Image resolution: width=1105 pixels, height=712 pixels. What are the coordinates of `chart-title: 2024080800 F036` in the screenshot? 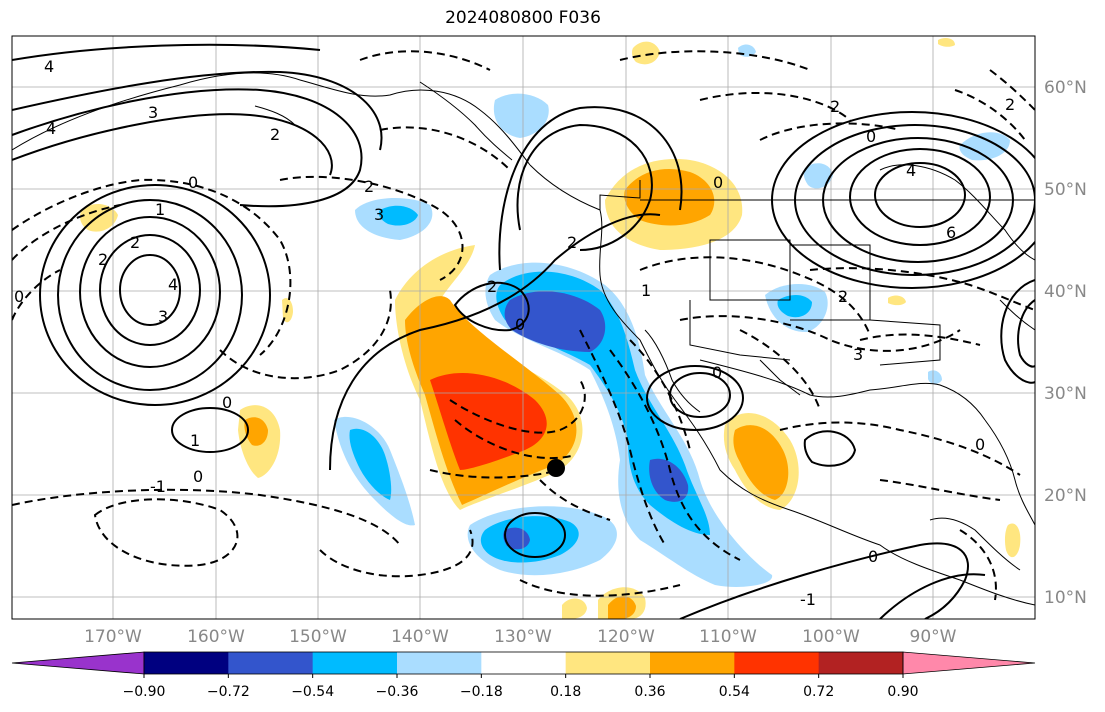 It's located at (523, 18).